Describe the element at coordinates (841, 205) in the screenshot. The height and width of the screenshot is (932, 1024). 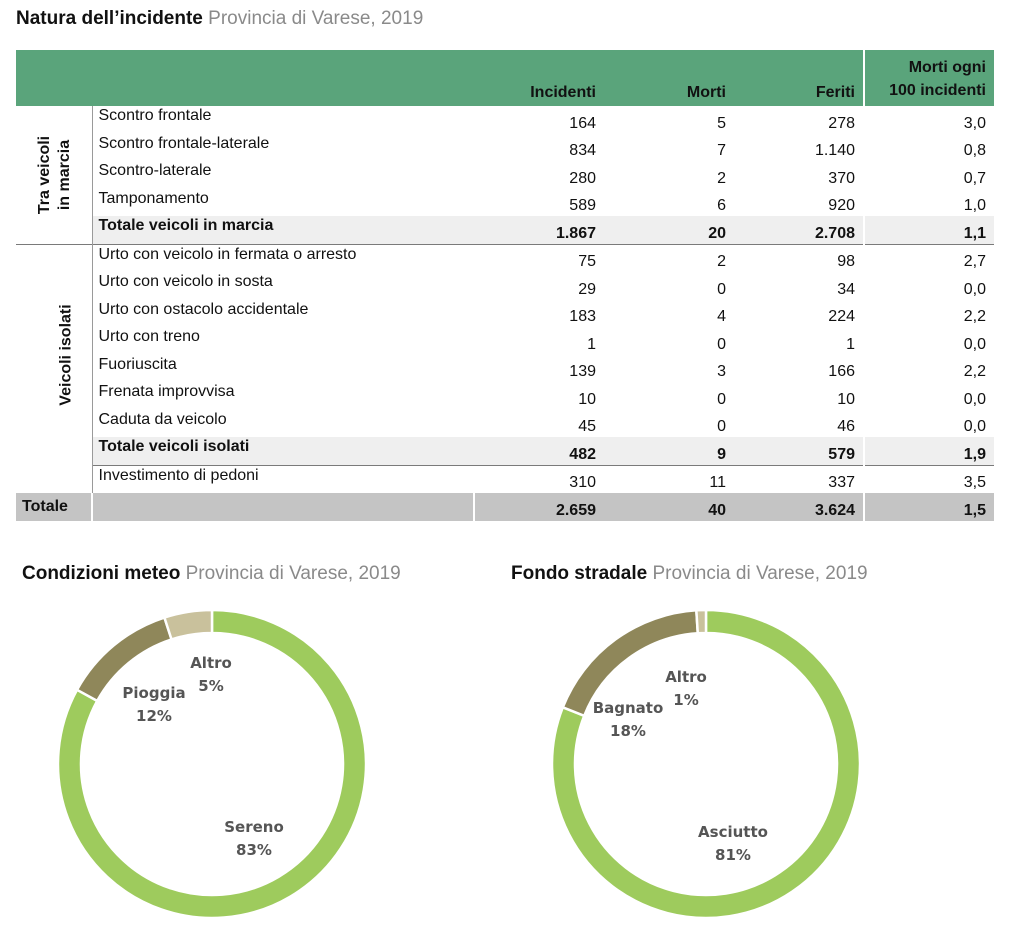
I see `cell-feriti: 920` at that location.